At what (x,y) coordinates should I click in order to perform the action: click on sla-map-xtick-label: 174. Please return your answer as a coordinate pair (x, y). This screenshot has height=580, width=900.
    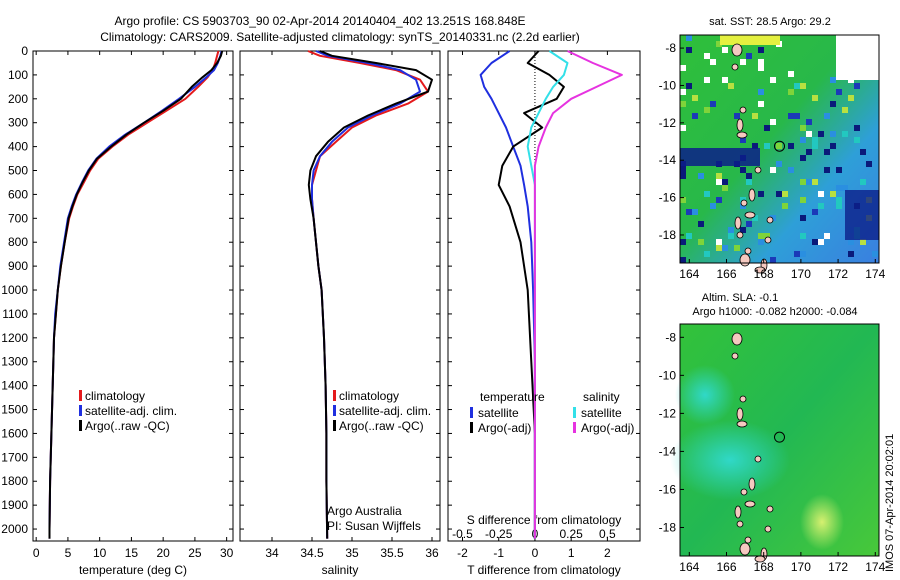
    Looking at the image, I should click on (875, 567).